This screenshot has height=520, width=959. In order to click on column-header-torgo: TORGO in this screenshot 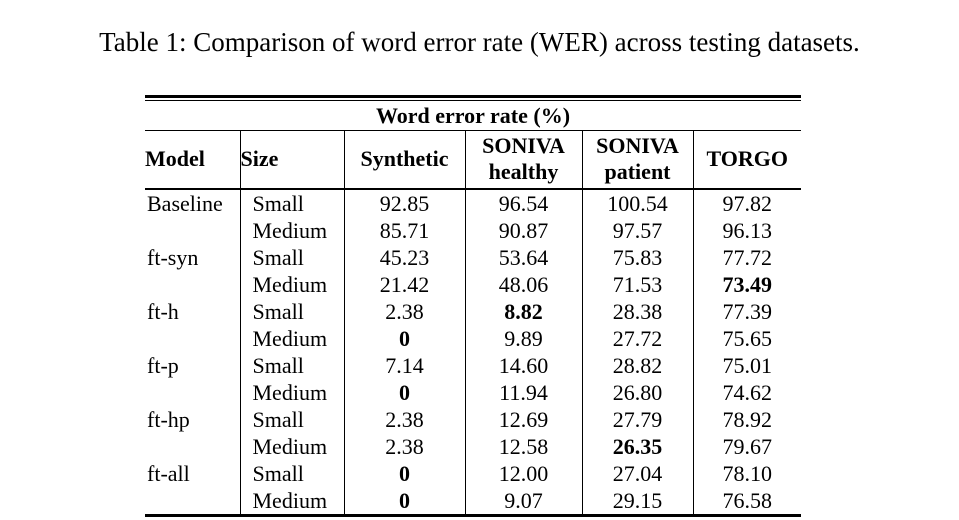, I will do `click(747, 160)`.